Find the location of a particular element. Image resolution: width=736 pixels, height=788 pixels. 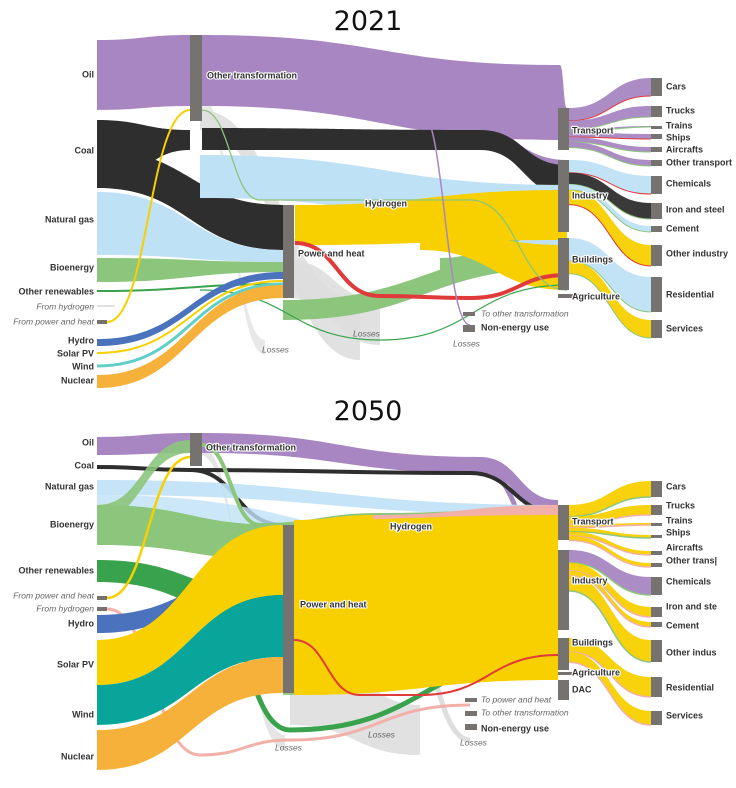

source-label: Nuclear is located at coordinates (78, 380).